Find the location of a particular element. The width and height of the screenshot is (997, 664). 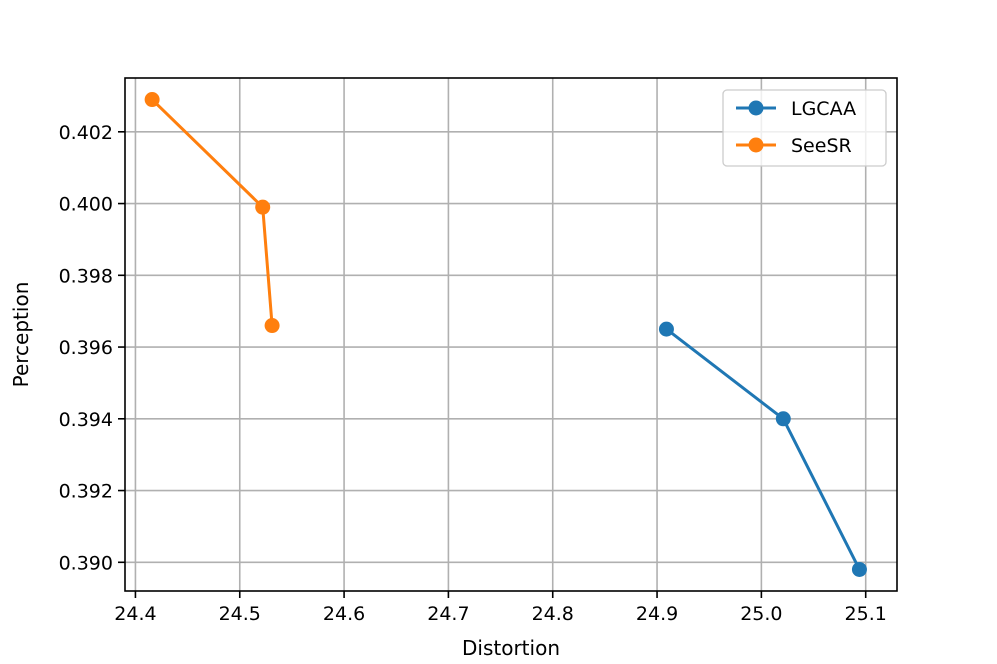

y-tick-label: 0.394 is located at coordinates (86, 420).